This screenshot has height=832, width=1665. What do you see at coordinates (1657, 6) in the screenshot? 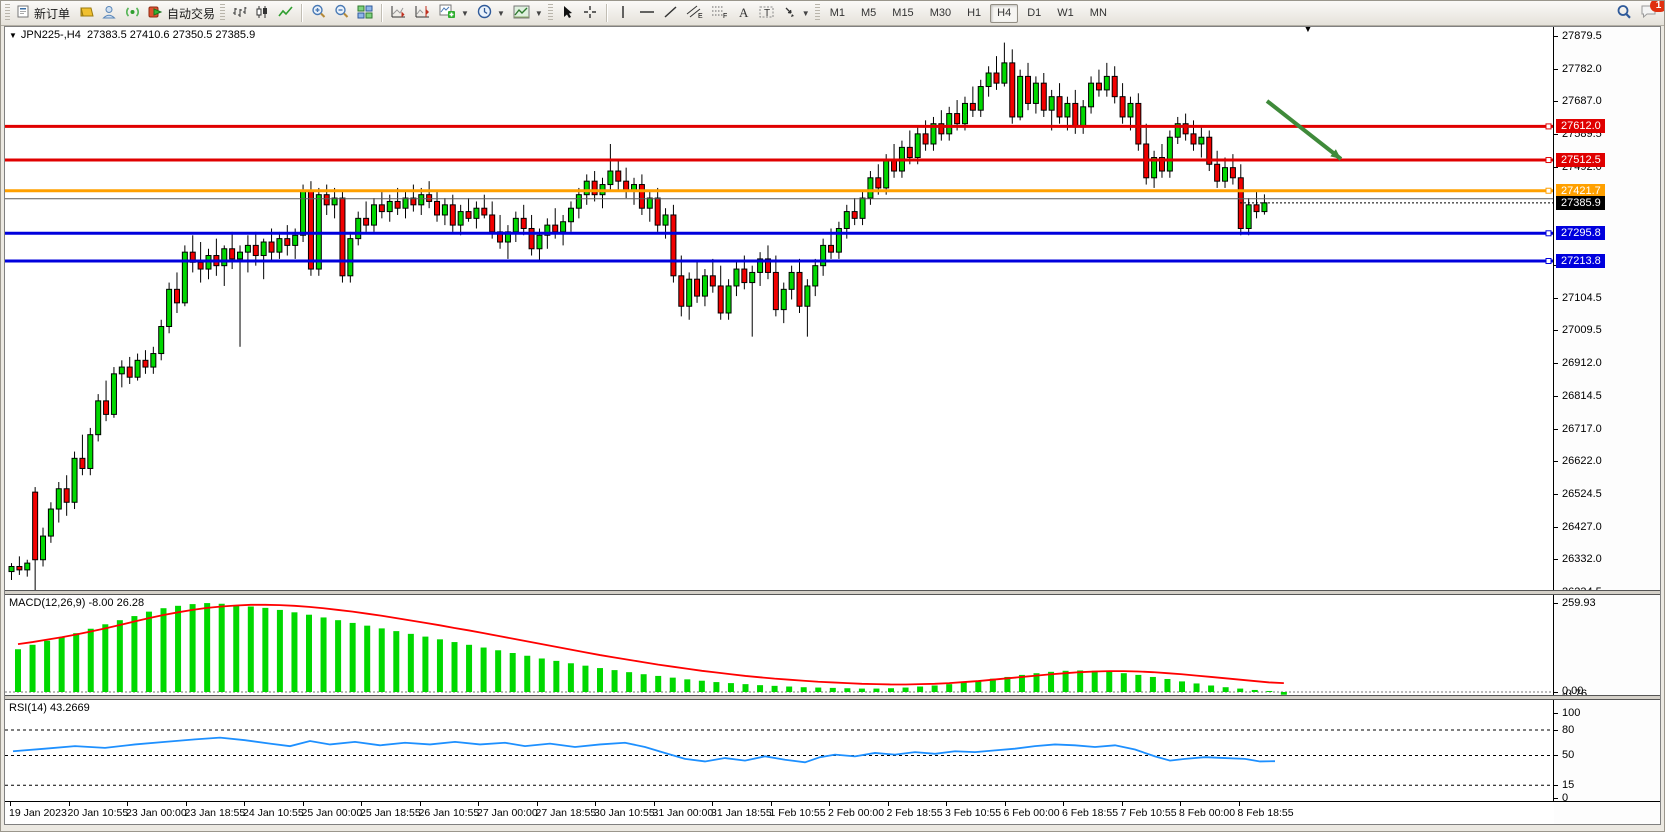
I see `notification-badge: 1` at bounding box center [1657, 6].